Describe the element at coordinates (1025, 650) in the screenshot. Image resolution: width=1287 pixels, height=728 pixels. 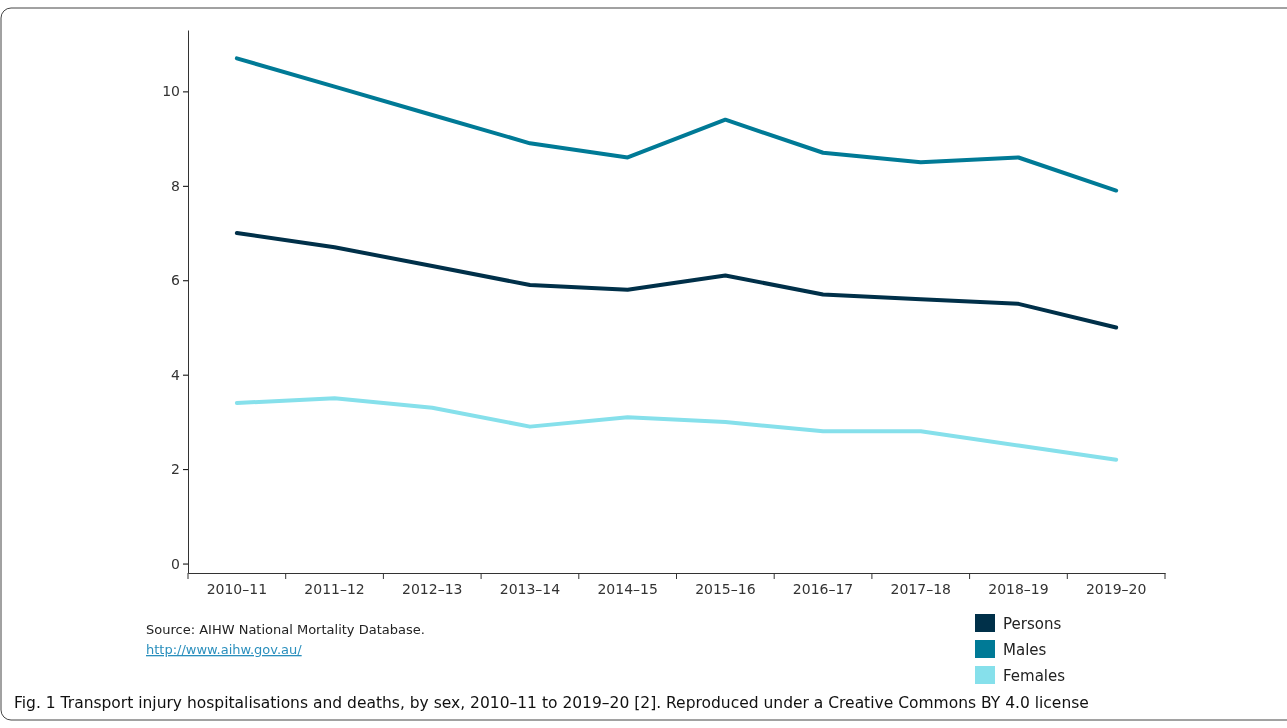
I see `legend-label: Males` at that location.